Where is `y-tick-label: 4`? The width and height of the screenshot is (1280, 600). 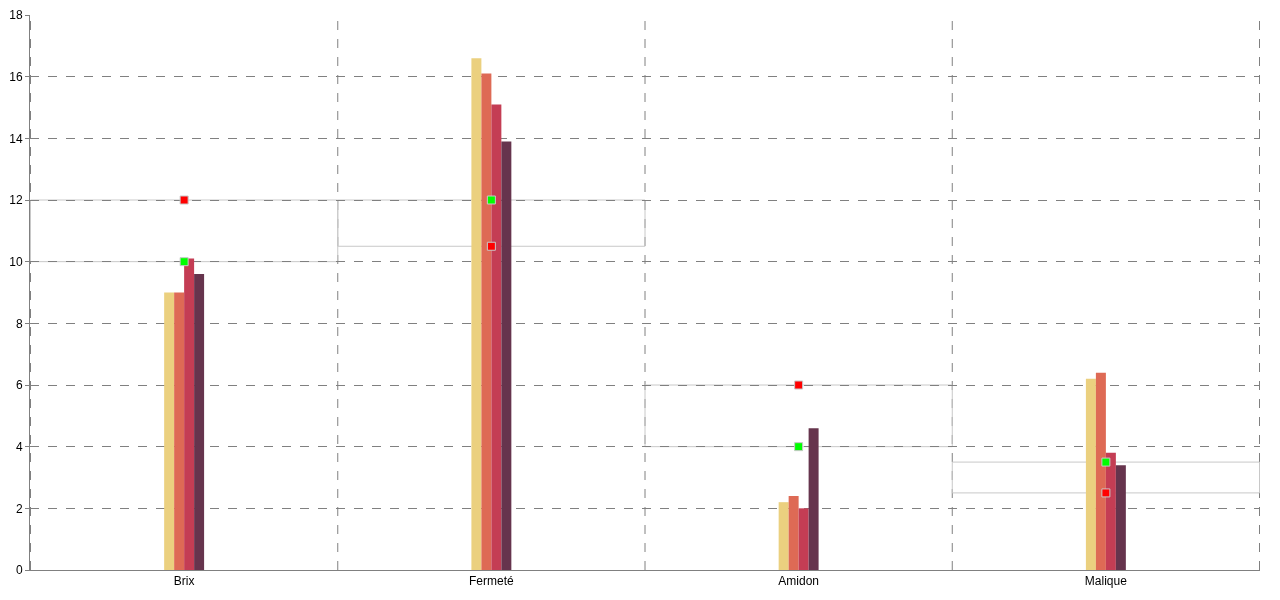 y-tick-label: 4 is located at coordinates (19, 446).